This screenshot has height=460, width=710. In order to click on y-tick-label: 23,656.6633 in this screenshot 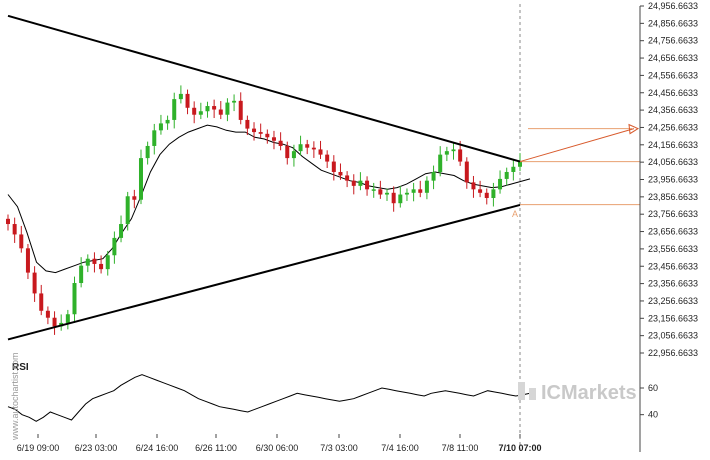, I will do `click(673, 232)`.